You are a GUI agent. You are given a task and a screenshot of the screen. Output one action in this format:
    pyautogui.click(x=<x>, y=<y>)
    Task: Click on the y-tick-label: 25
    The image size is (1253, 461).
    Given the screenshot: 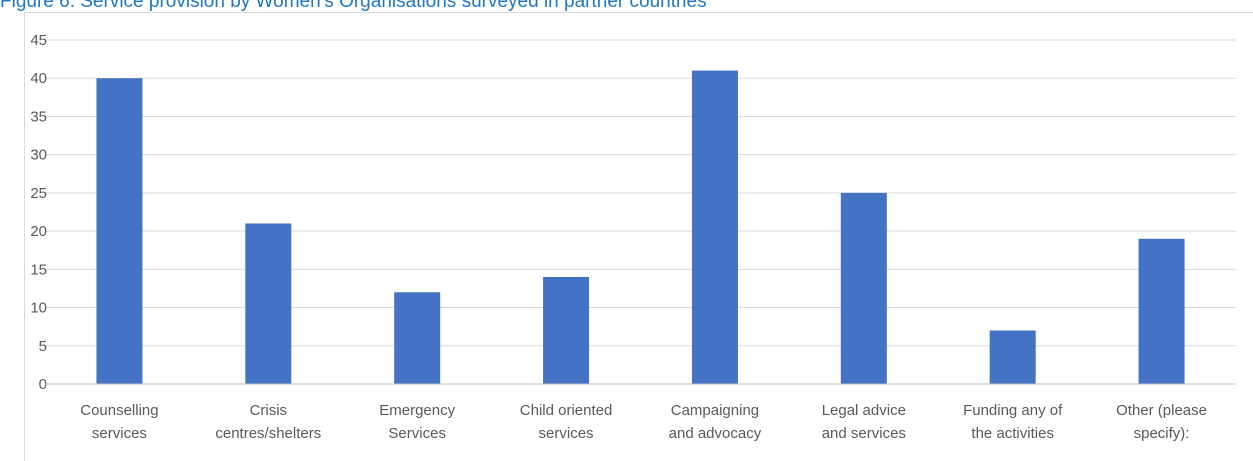 What is the action you would take?
    pyautogui.click(x=38, y=193)
    